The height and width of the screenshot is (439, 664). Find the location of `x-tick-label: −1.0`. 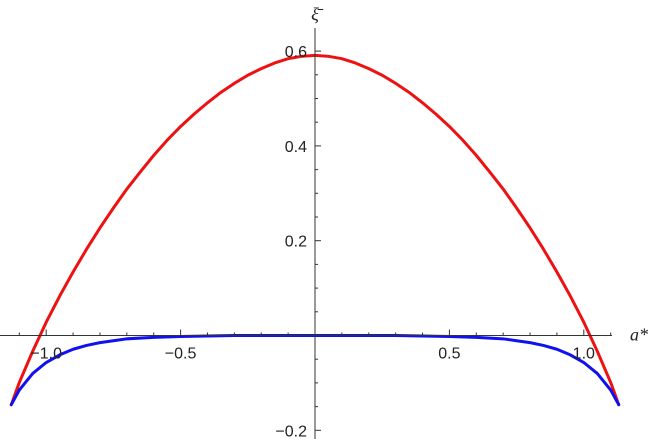

x-tick-label: −1.0 is located at coordinates (46, 354).